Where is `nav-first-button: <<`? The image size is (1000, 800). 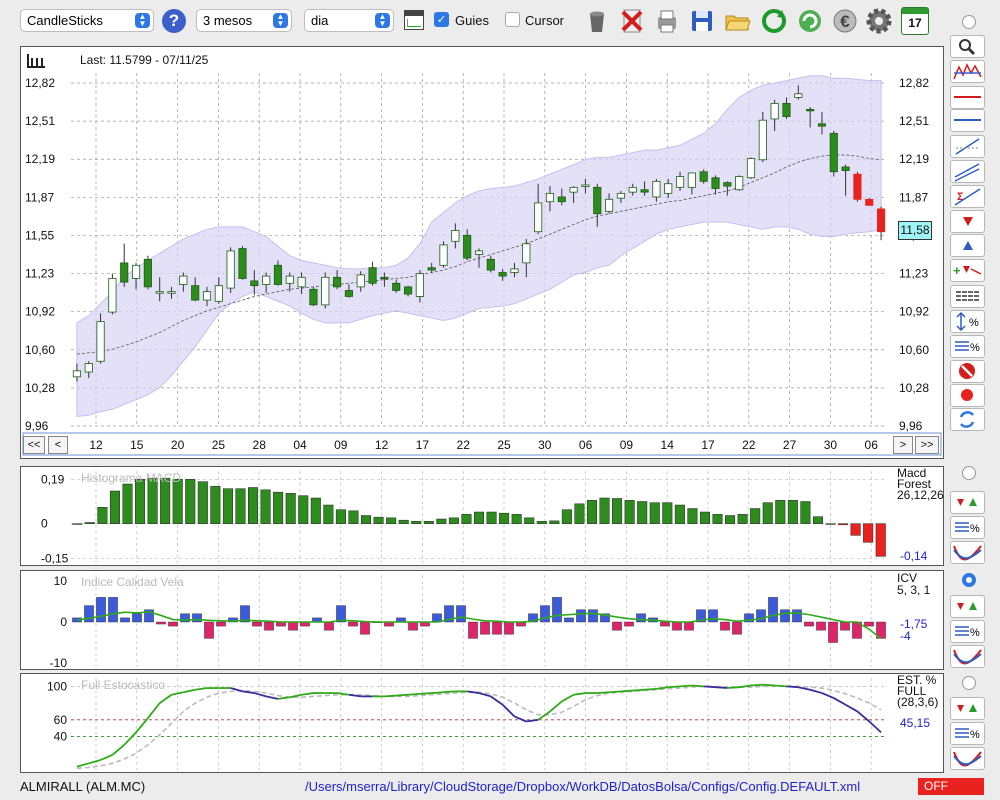
nav-first-button: << is located at coordinates (34, 445).